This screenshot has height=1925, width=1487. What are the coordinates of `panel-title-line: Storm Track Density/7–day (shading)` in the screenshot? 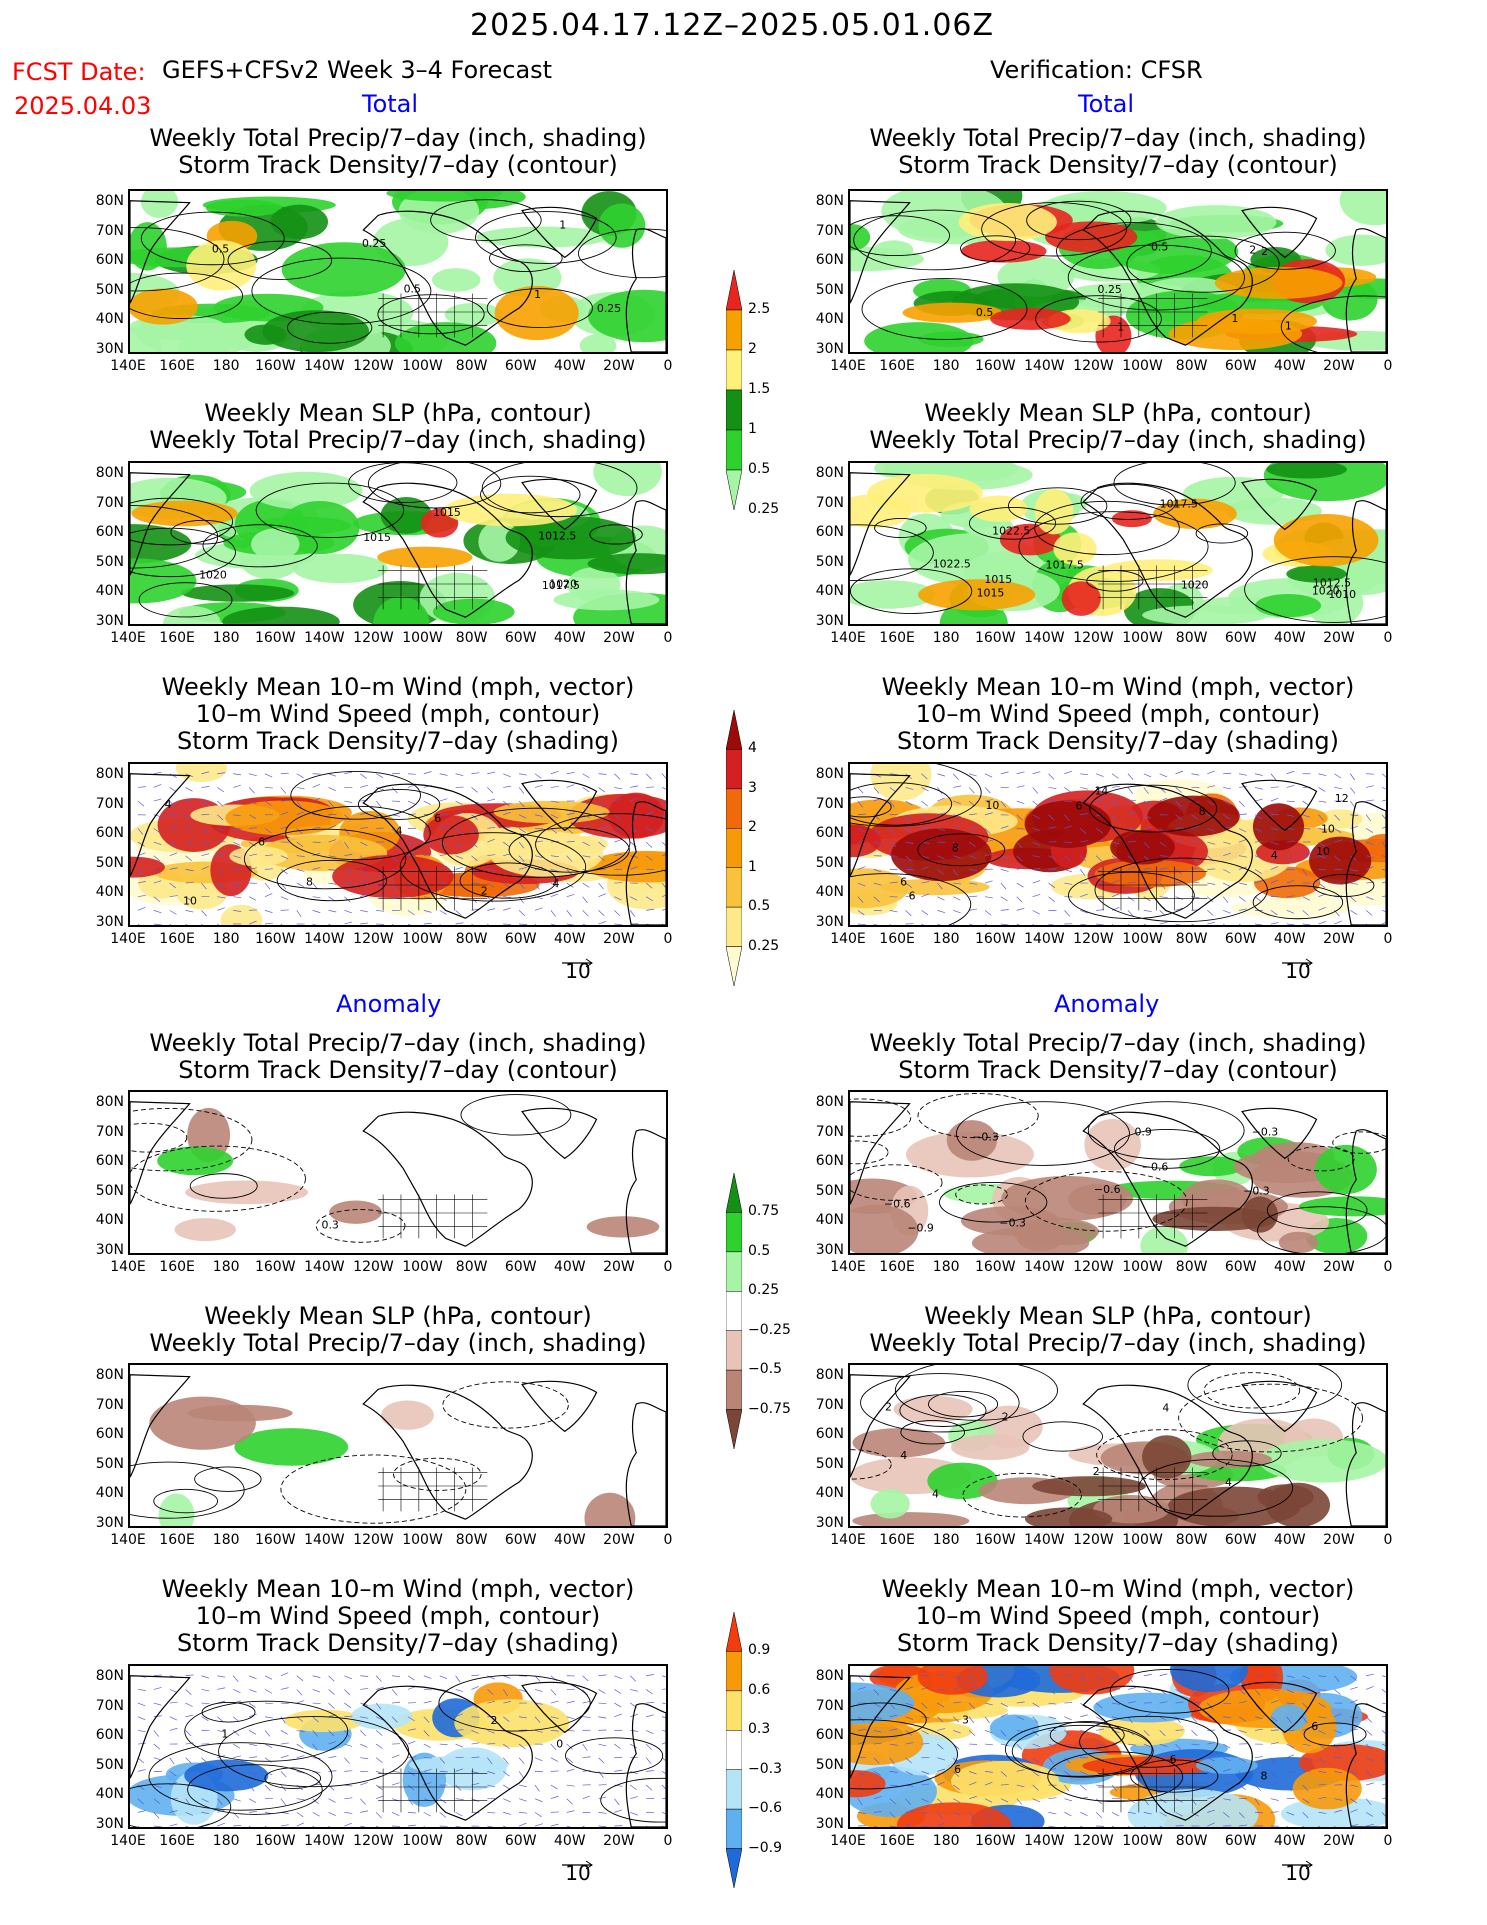 It's located at (1118, 1643).